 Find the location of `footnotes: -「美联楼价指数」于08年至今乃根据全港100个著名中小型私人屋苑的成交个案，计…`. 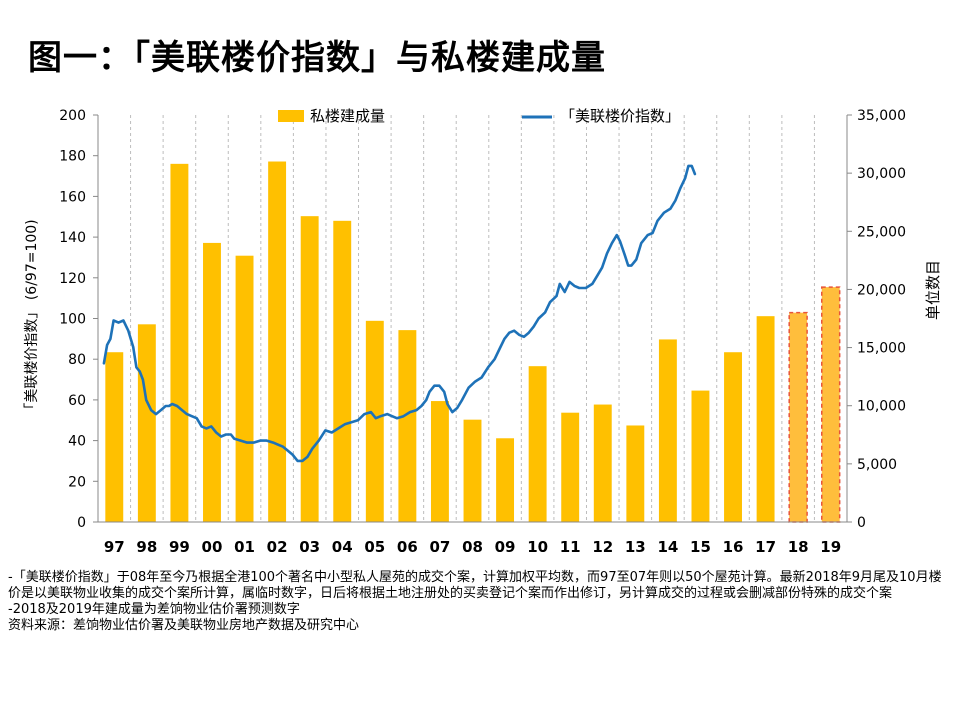

footnotes: -「美联楼价指数」于08年至今乃根据全港100个著名中小型私人屋苑的成交个案，计… is located at coordinates (480, 602).